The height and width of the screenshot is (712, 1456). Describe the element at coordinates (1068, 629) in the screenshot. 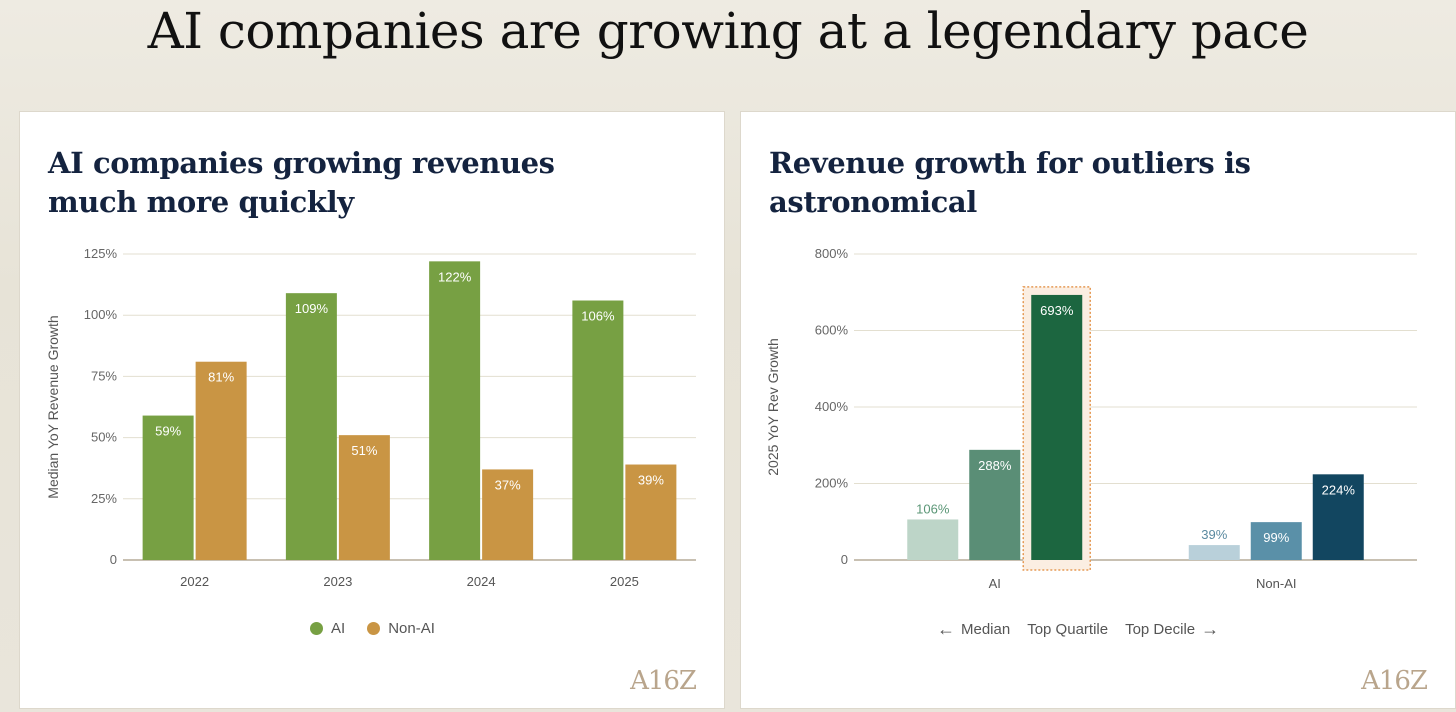

I see `legend-label-top-quartile: Top Quartile` at that location.